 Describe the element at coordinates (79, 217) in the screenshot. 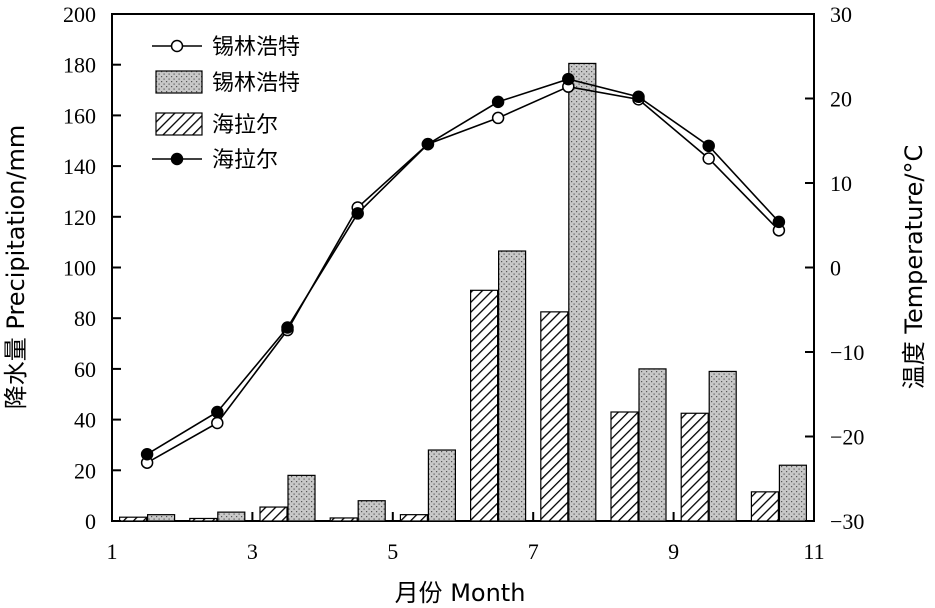

I see `y-left-tick-label: 120` at that location.